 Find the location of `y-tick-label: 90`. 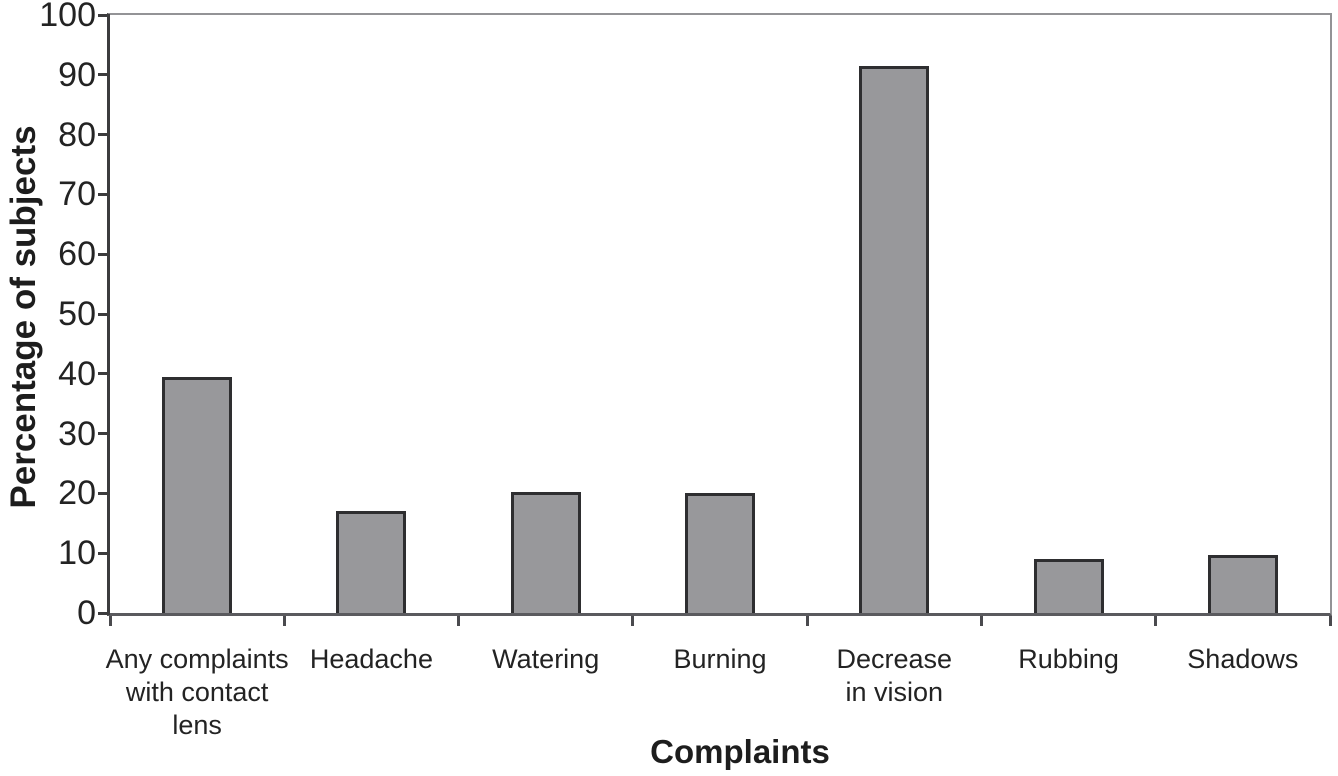

y-tick-label: 90 is located at coordinates (77, 74).